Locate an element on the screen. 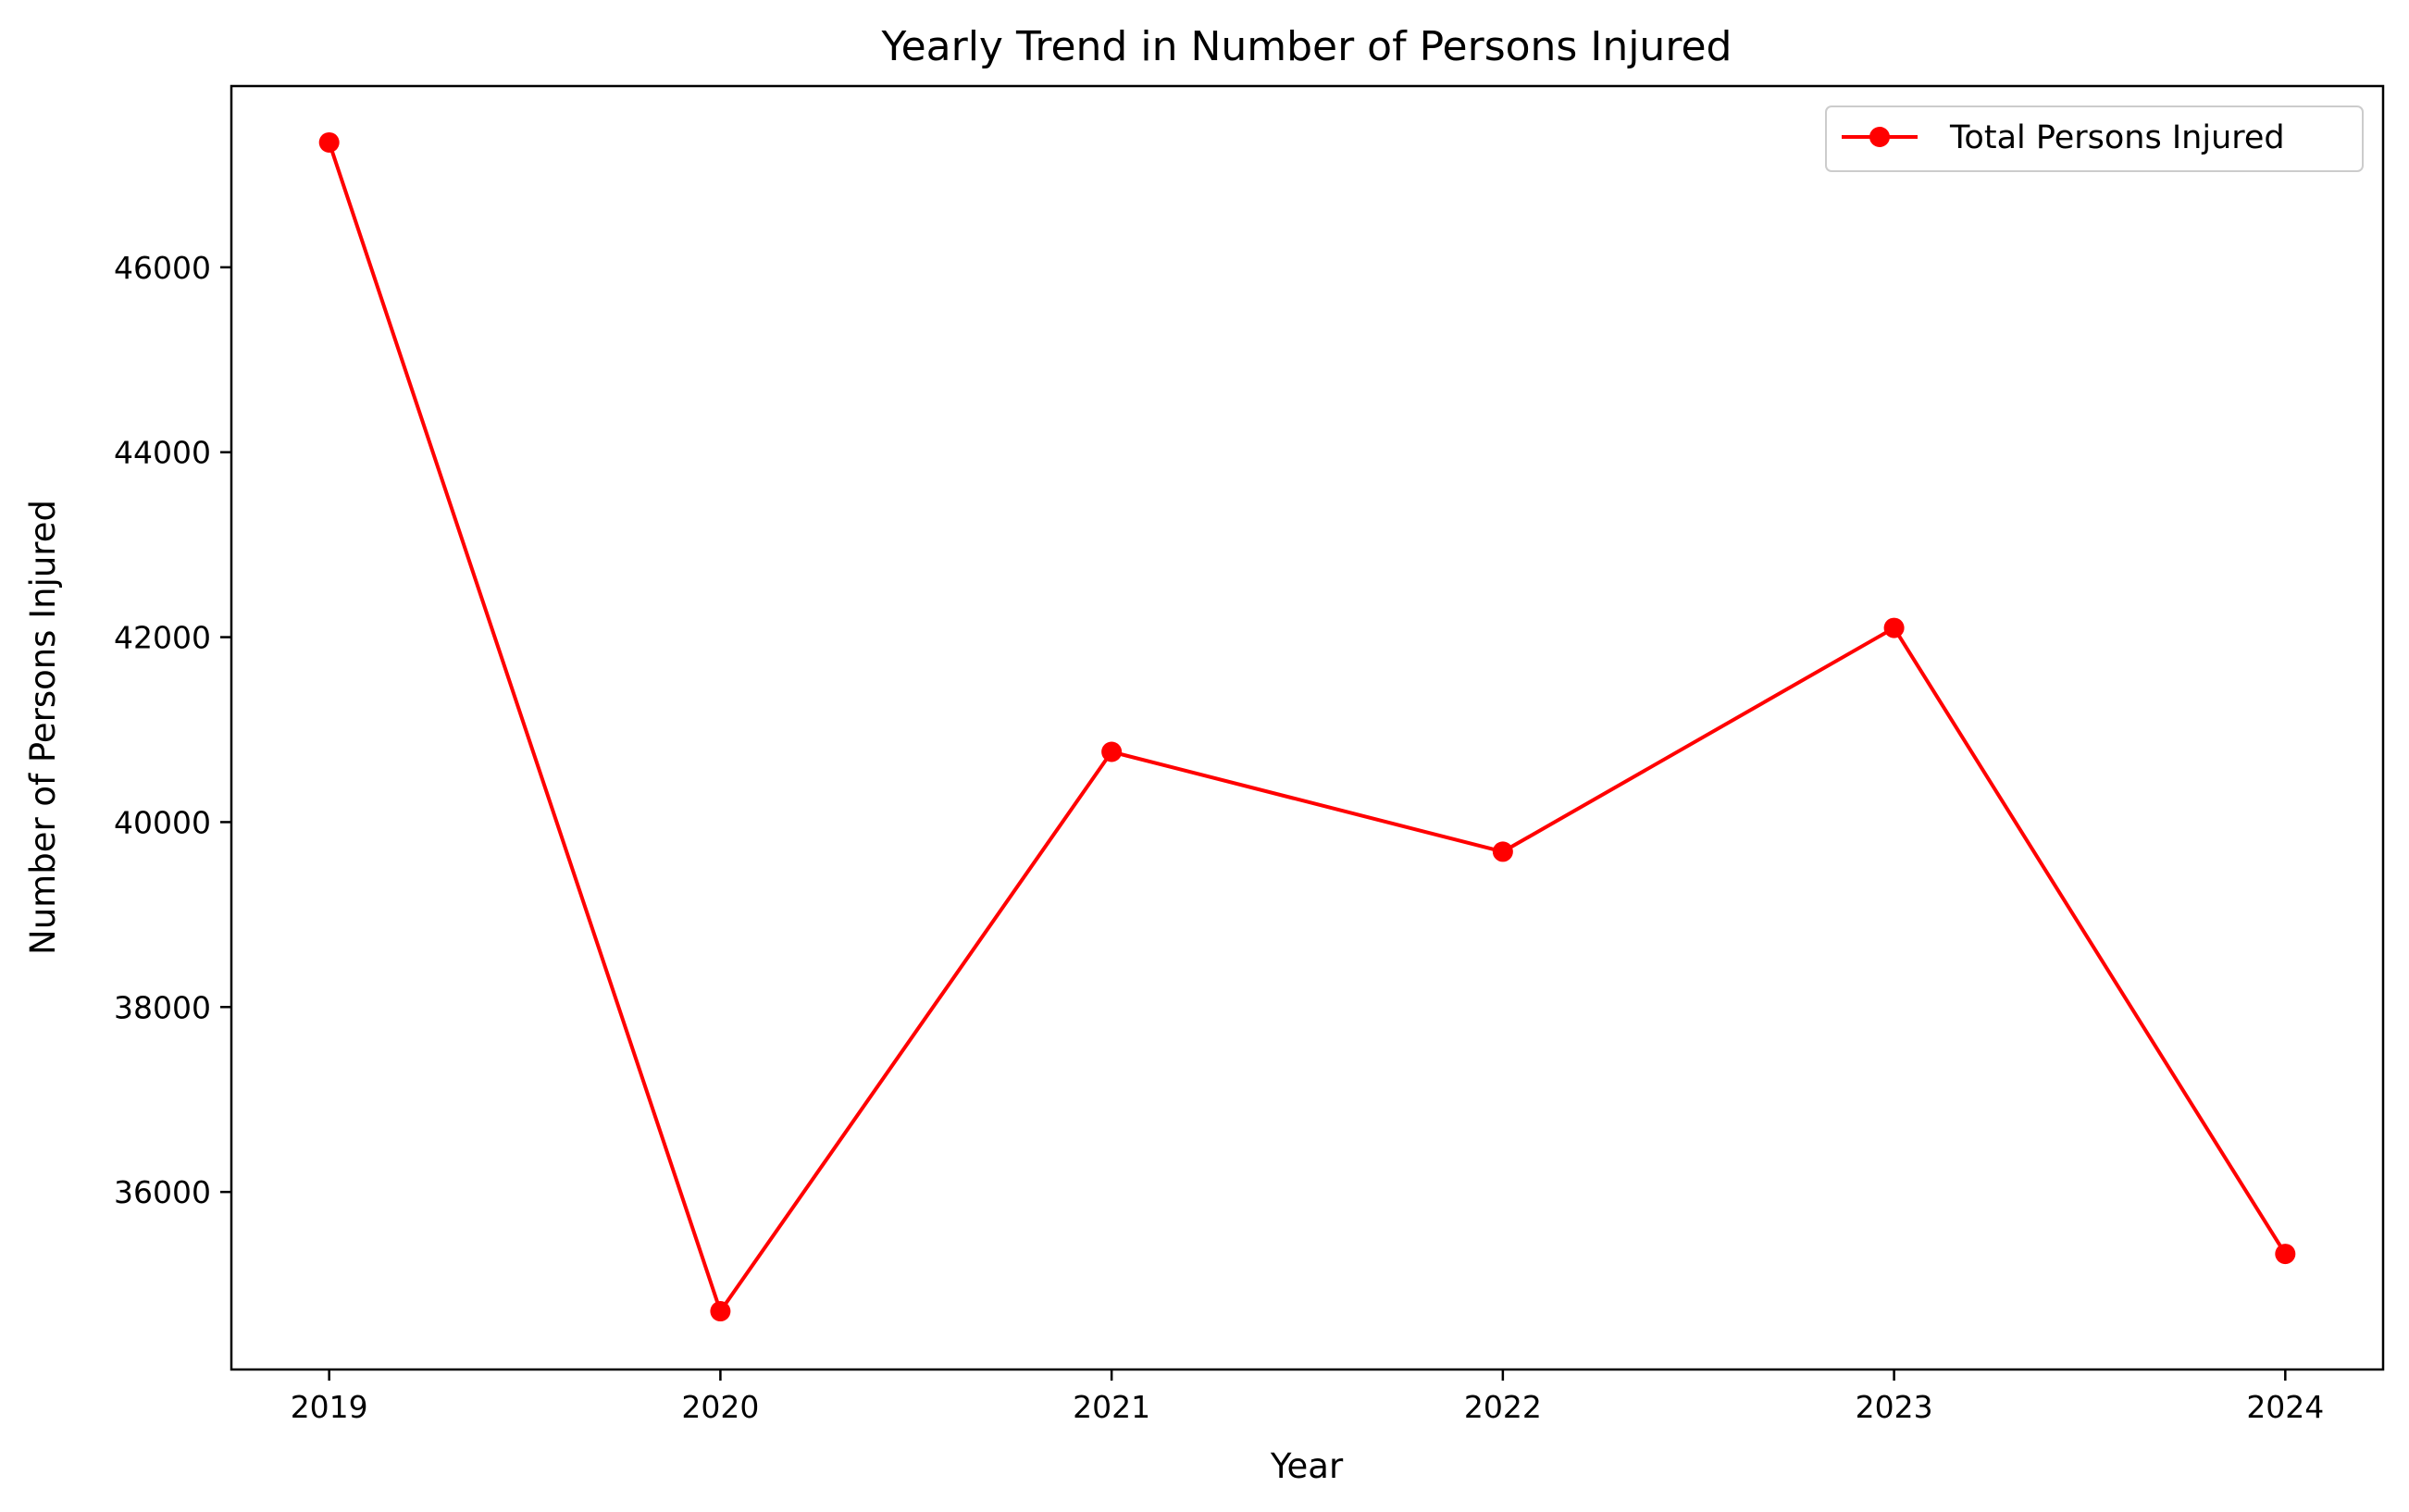  legend-marker-swatch is located at coordinates (1879, 137).